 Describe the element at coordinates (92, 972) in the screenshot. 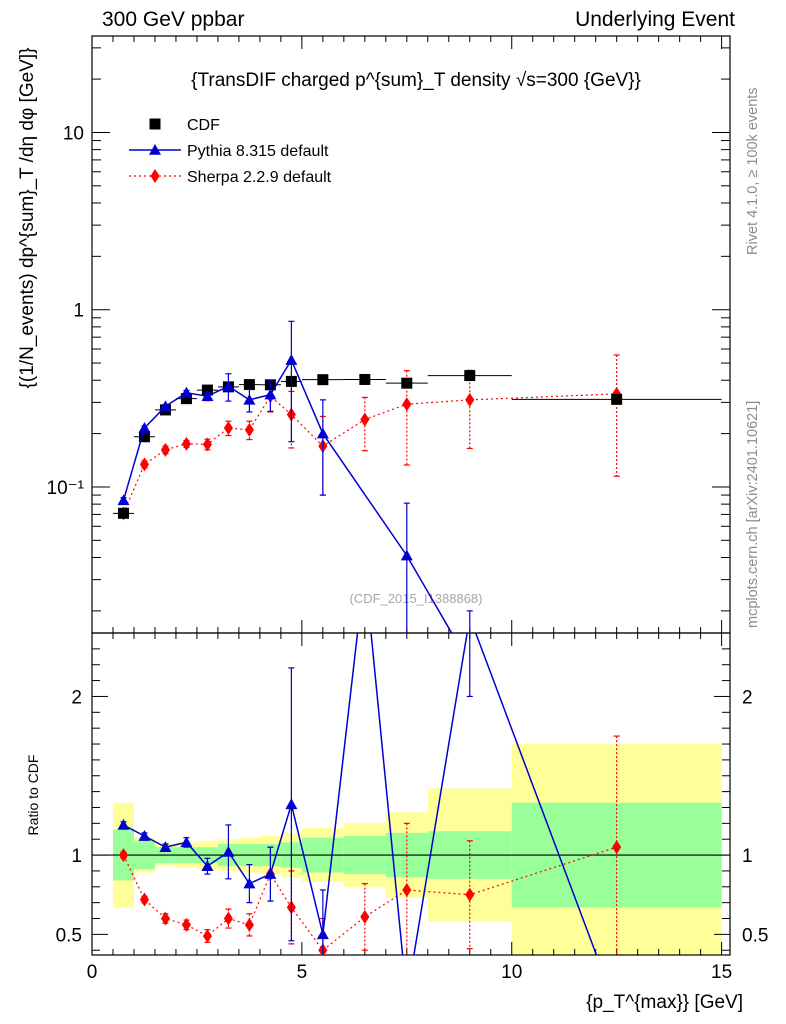

I see `x-tick-label: 0` at that location.